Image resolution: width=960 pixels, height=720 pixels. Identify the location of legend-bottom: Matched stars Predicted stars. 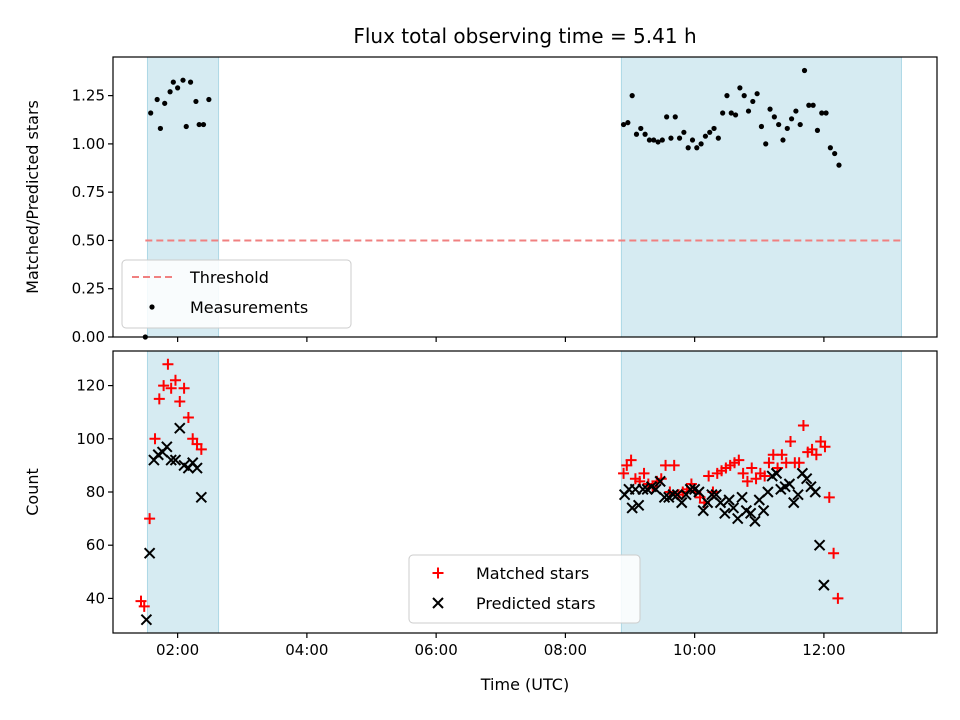
(524, 589).